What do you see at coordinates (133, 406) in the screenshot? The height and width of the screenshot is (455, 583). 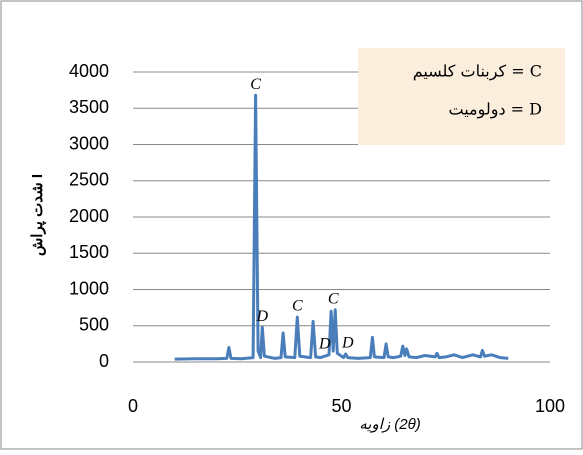 I see `x-tick-label: 0` at bounding box center [133, 406].